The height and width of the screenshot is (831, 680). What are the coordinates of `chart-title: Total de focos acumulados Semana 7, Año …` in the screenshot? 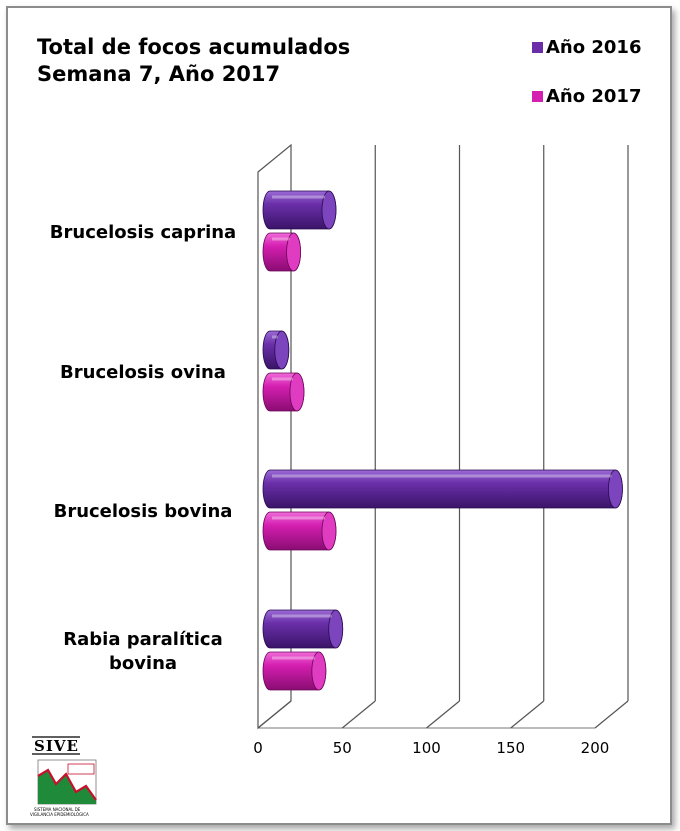 It's located at (193, 60).